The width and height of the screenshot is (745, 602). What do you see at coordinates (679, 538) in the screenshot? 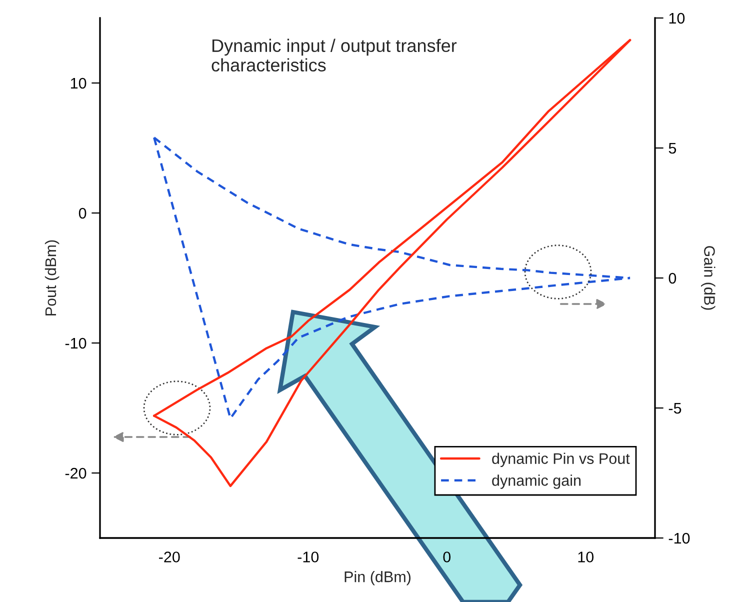
I see `y2-tick-label: -10` at bounding box center [679, 538].